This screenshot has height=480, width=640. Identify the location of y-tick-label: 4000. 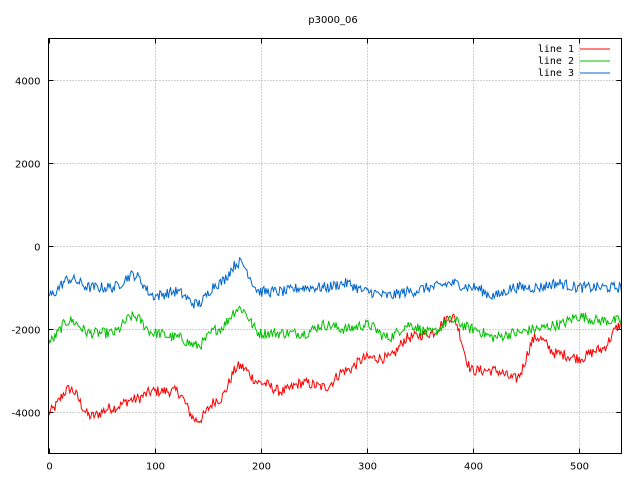
(27, 82).